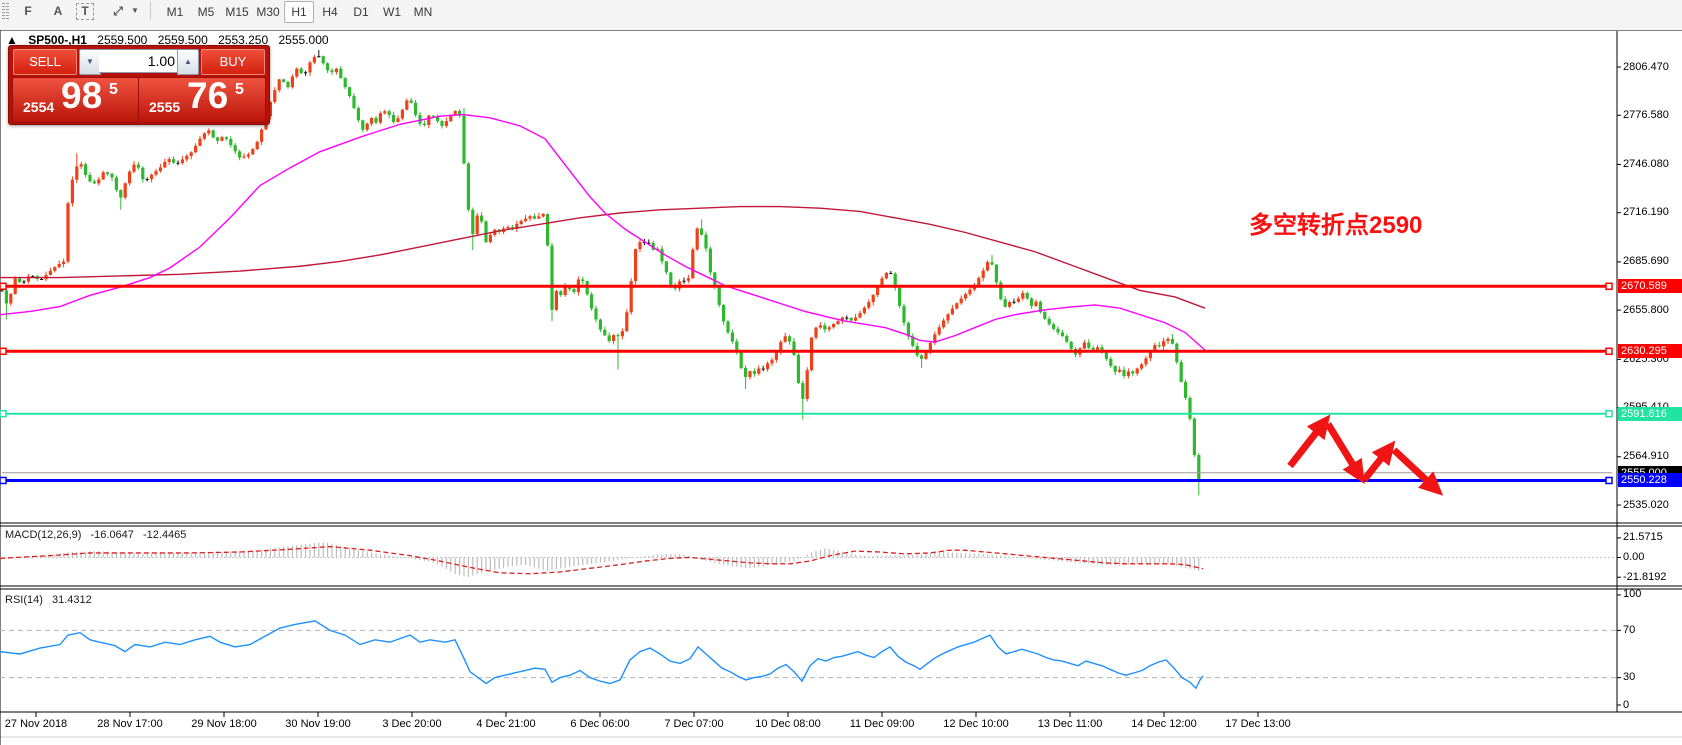 The height and width of the screenshot is (745, 1682). I want to click on hline-price-label: 2550.228, so click(1650, 480).